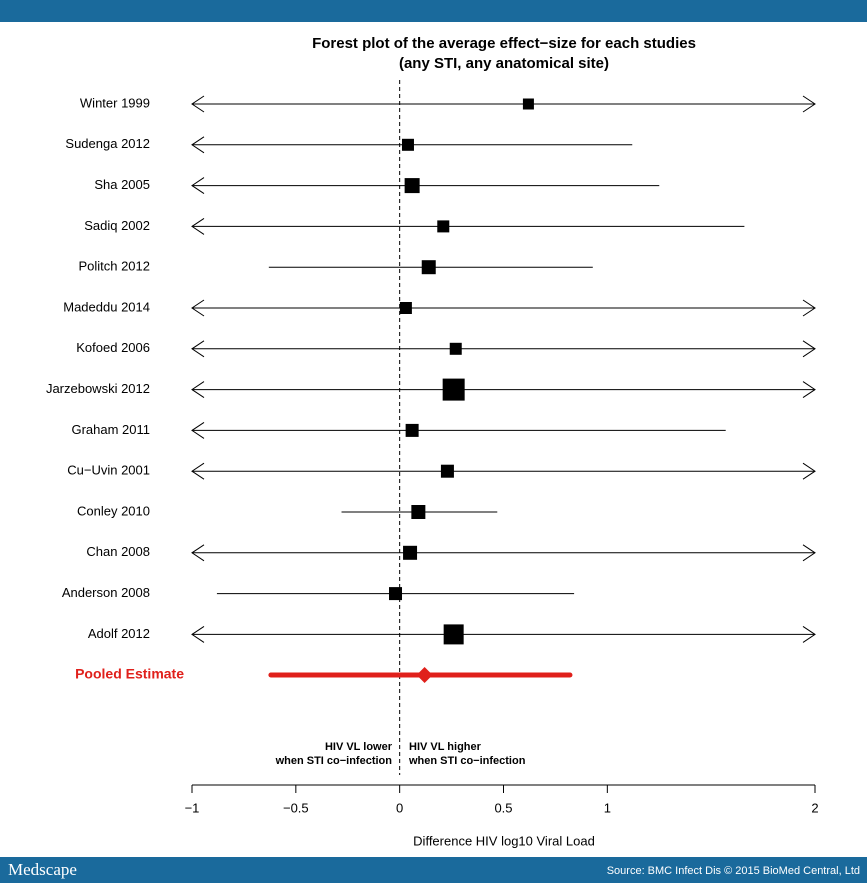 This screenshot has width=867, height=883. What do you see at coordinates (110, 429) in the screenshot?
I see `study-label: Graham 2011` at bounding box center [110, 429].